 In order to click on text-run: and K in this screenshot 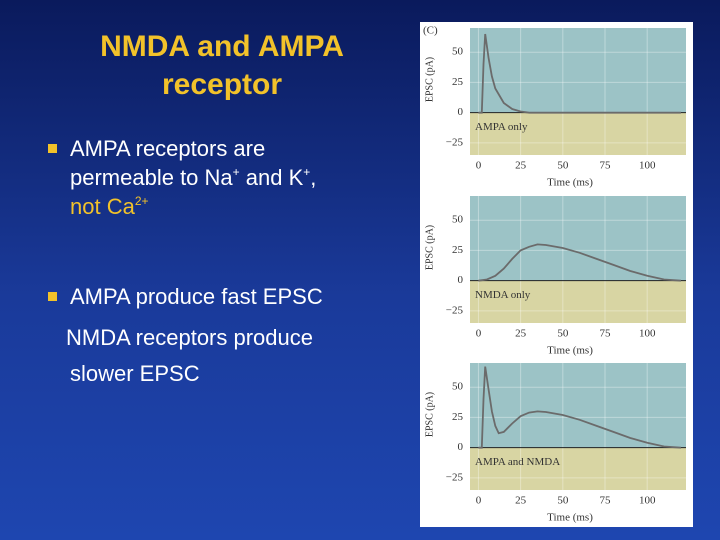, I will do `click(271, 177)`.